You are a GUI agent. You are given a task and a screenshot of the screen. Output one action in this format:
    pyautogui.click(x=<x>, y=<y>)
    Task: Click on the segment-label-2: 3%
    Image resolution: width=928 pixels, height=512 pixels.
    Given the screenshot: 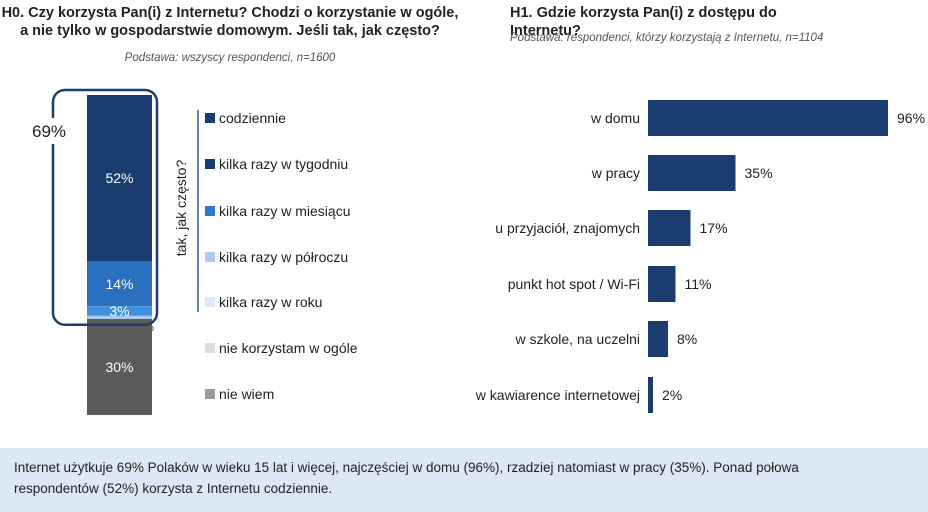 What is the action you would take?
    pyautogui.click(x=119, y=311)
    